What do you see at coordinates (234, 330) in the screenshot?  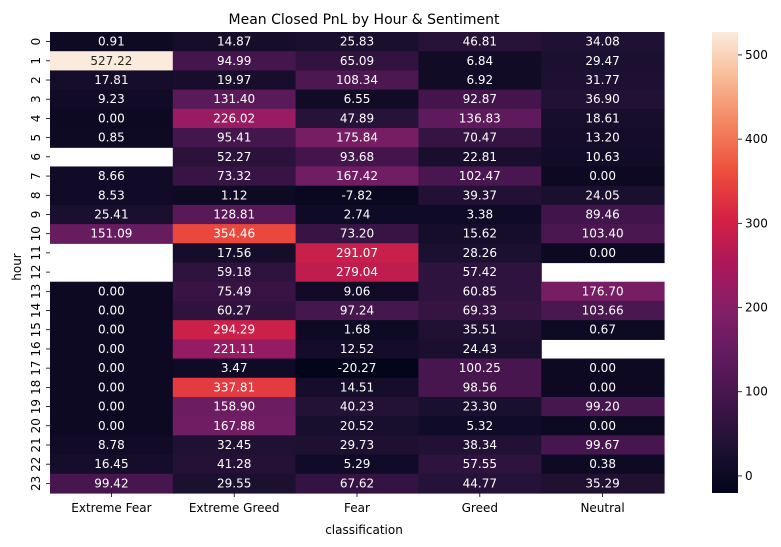 I see `cell-value-label: 294.29` at bounding box center [234, 330].